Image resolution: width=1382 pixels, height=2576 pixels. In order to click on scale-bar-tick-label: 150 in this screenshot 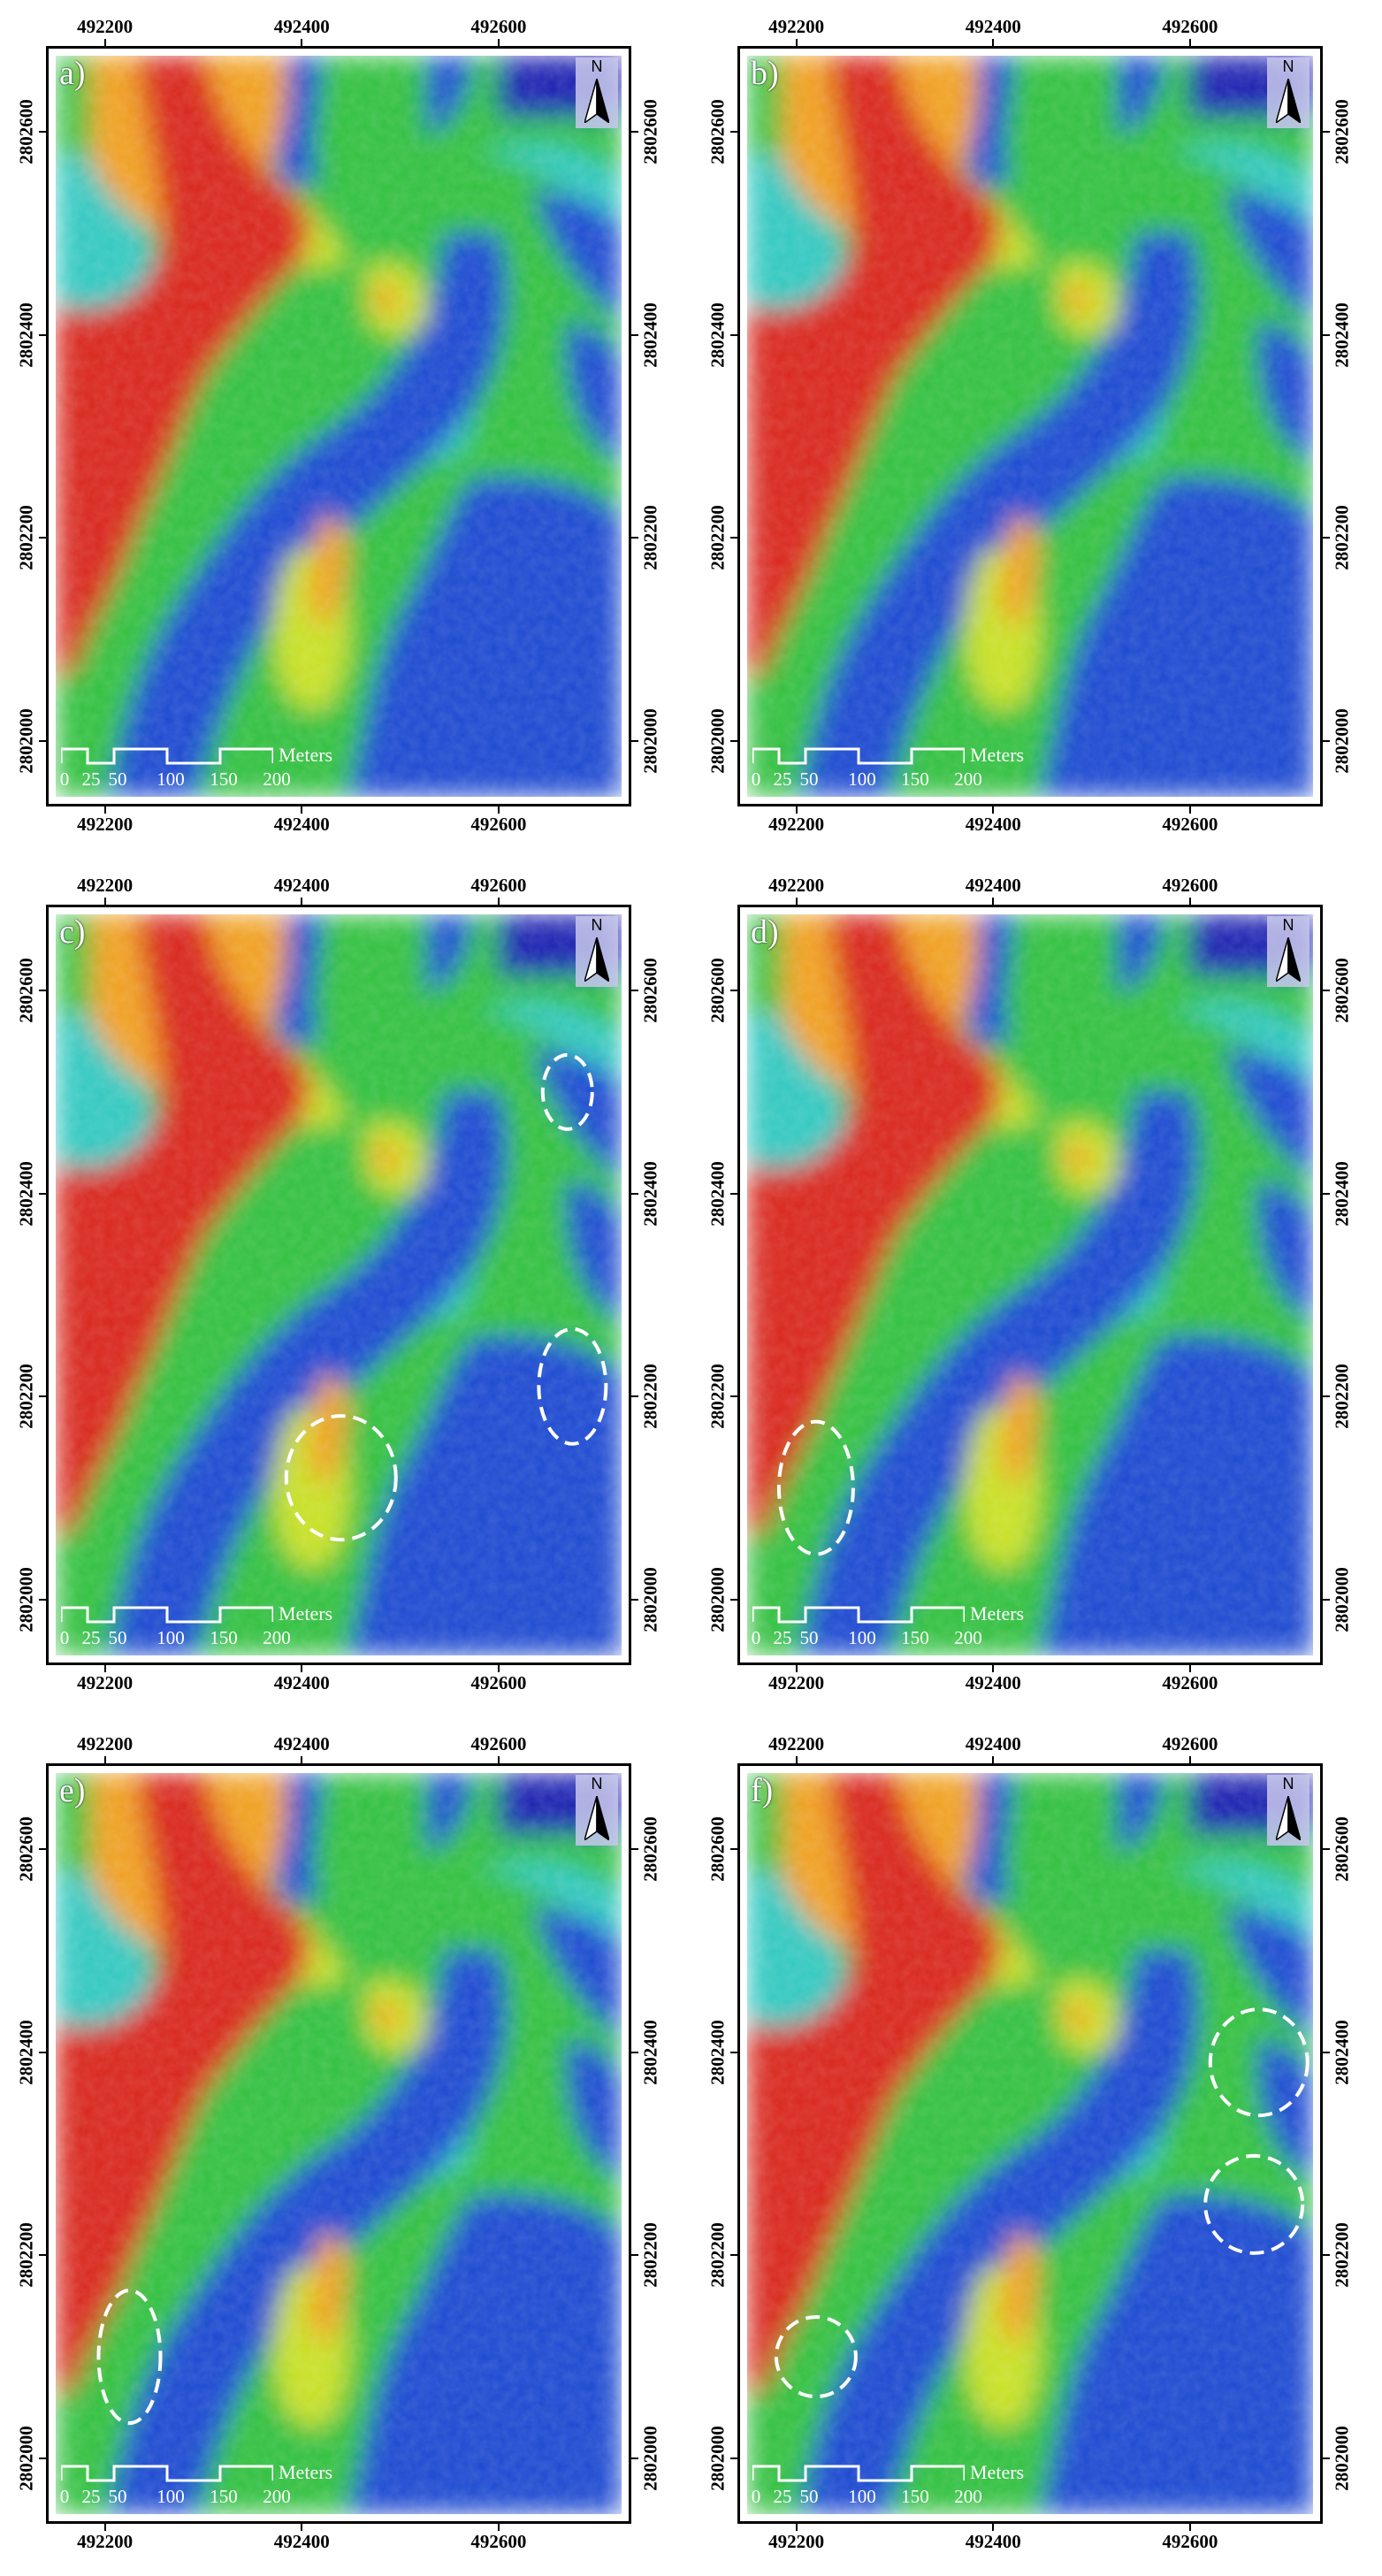, I will do `click(224, 779)`.